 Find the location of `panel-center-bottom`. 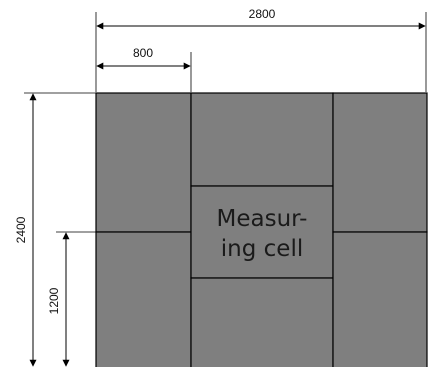

panel-center-bottom is located at coordinates (262, 322).